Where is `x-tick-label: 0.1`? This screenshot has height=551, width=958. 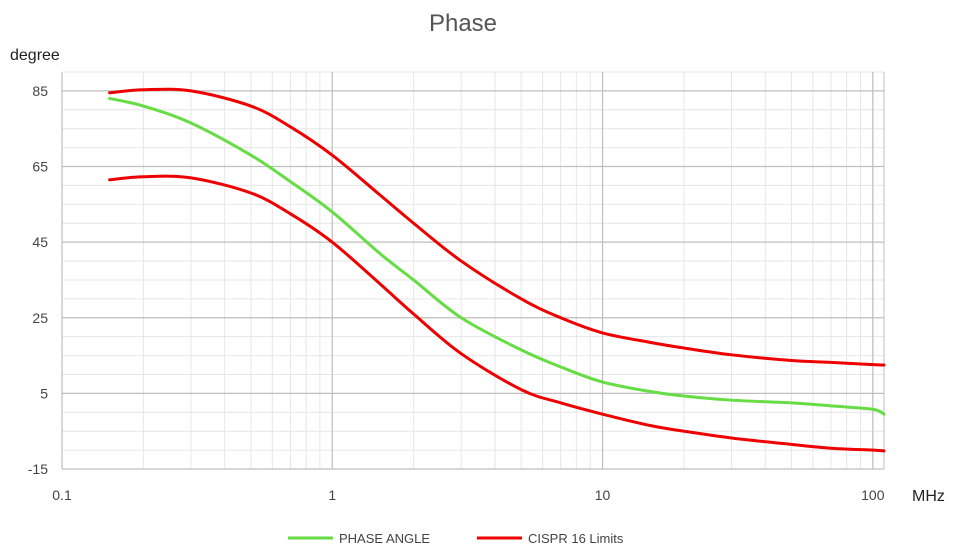 x-tick-label: 0.1 is located at coordinates (62, 495).